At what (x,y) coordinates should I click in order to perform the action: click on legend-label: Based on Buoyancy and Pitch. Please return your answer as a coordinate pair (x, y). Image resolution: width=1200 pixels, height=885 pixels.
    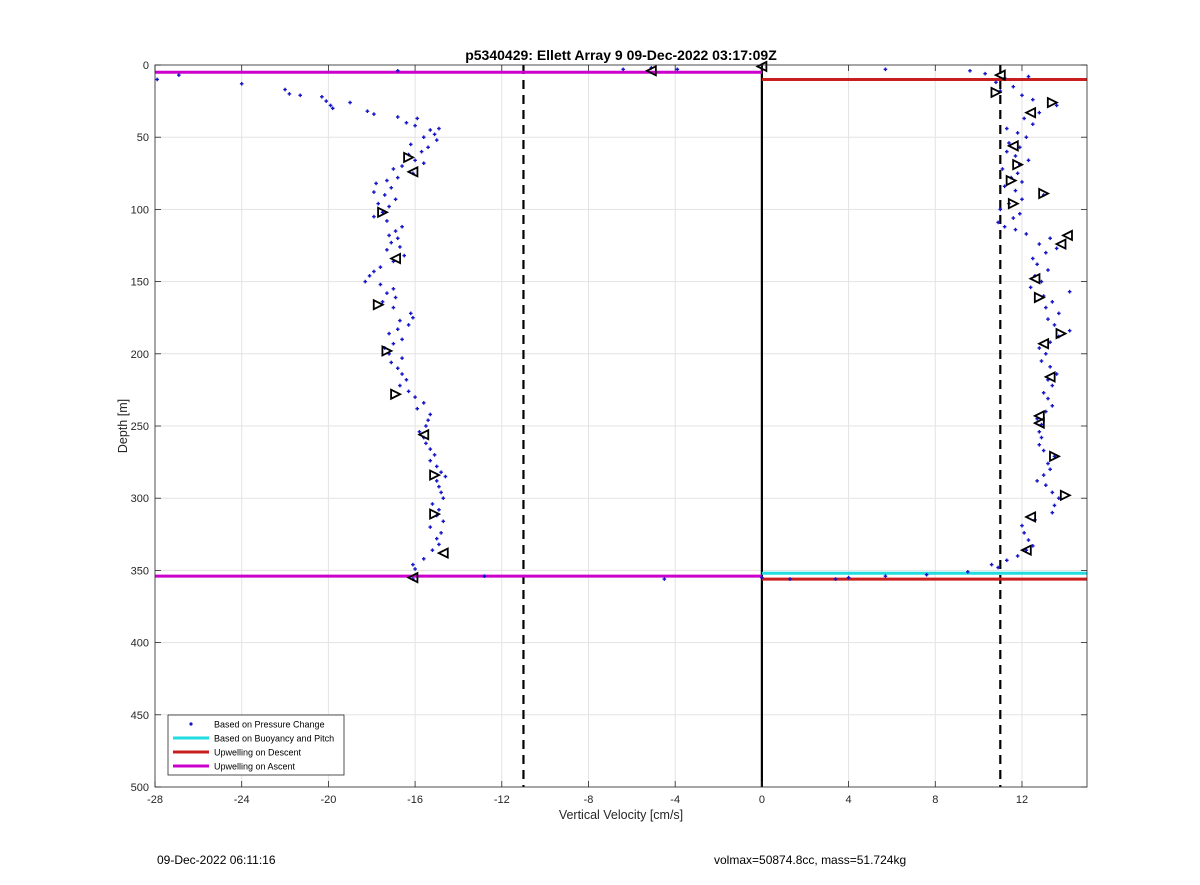
    Looking at the image, I should click on (274, 739).